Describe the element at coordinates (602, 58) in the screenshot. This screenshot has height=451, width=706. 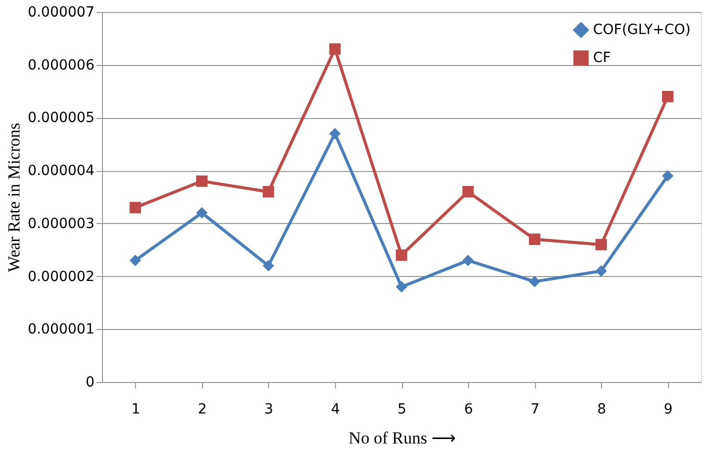
I see `legend-label: CF` at that location.